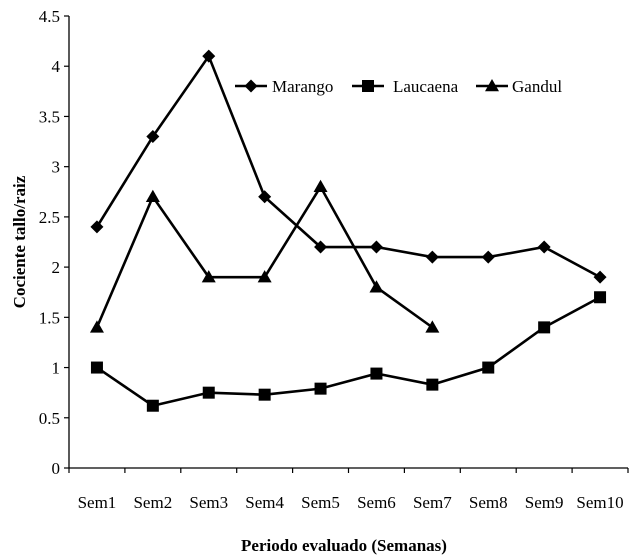 The width and height of the screenshot is (633, 557). What do you see at coordinates (56, 66) in the screenshot?
I see `y-tick-label: 4` at bounding box center [56, 66].